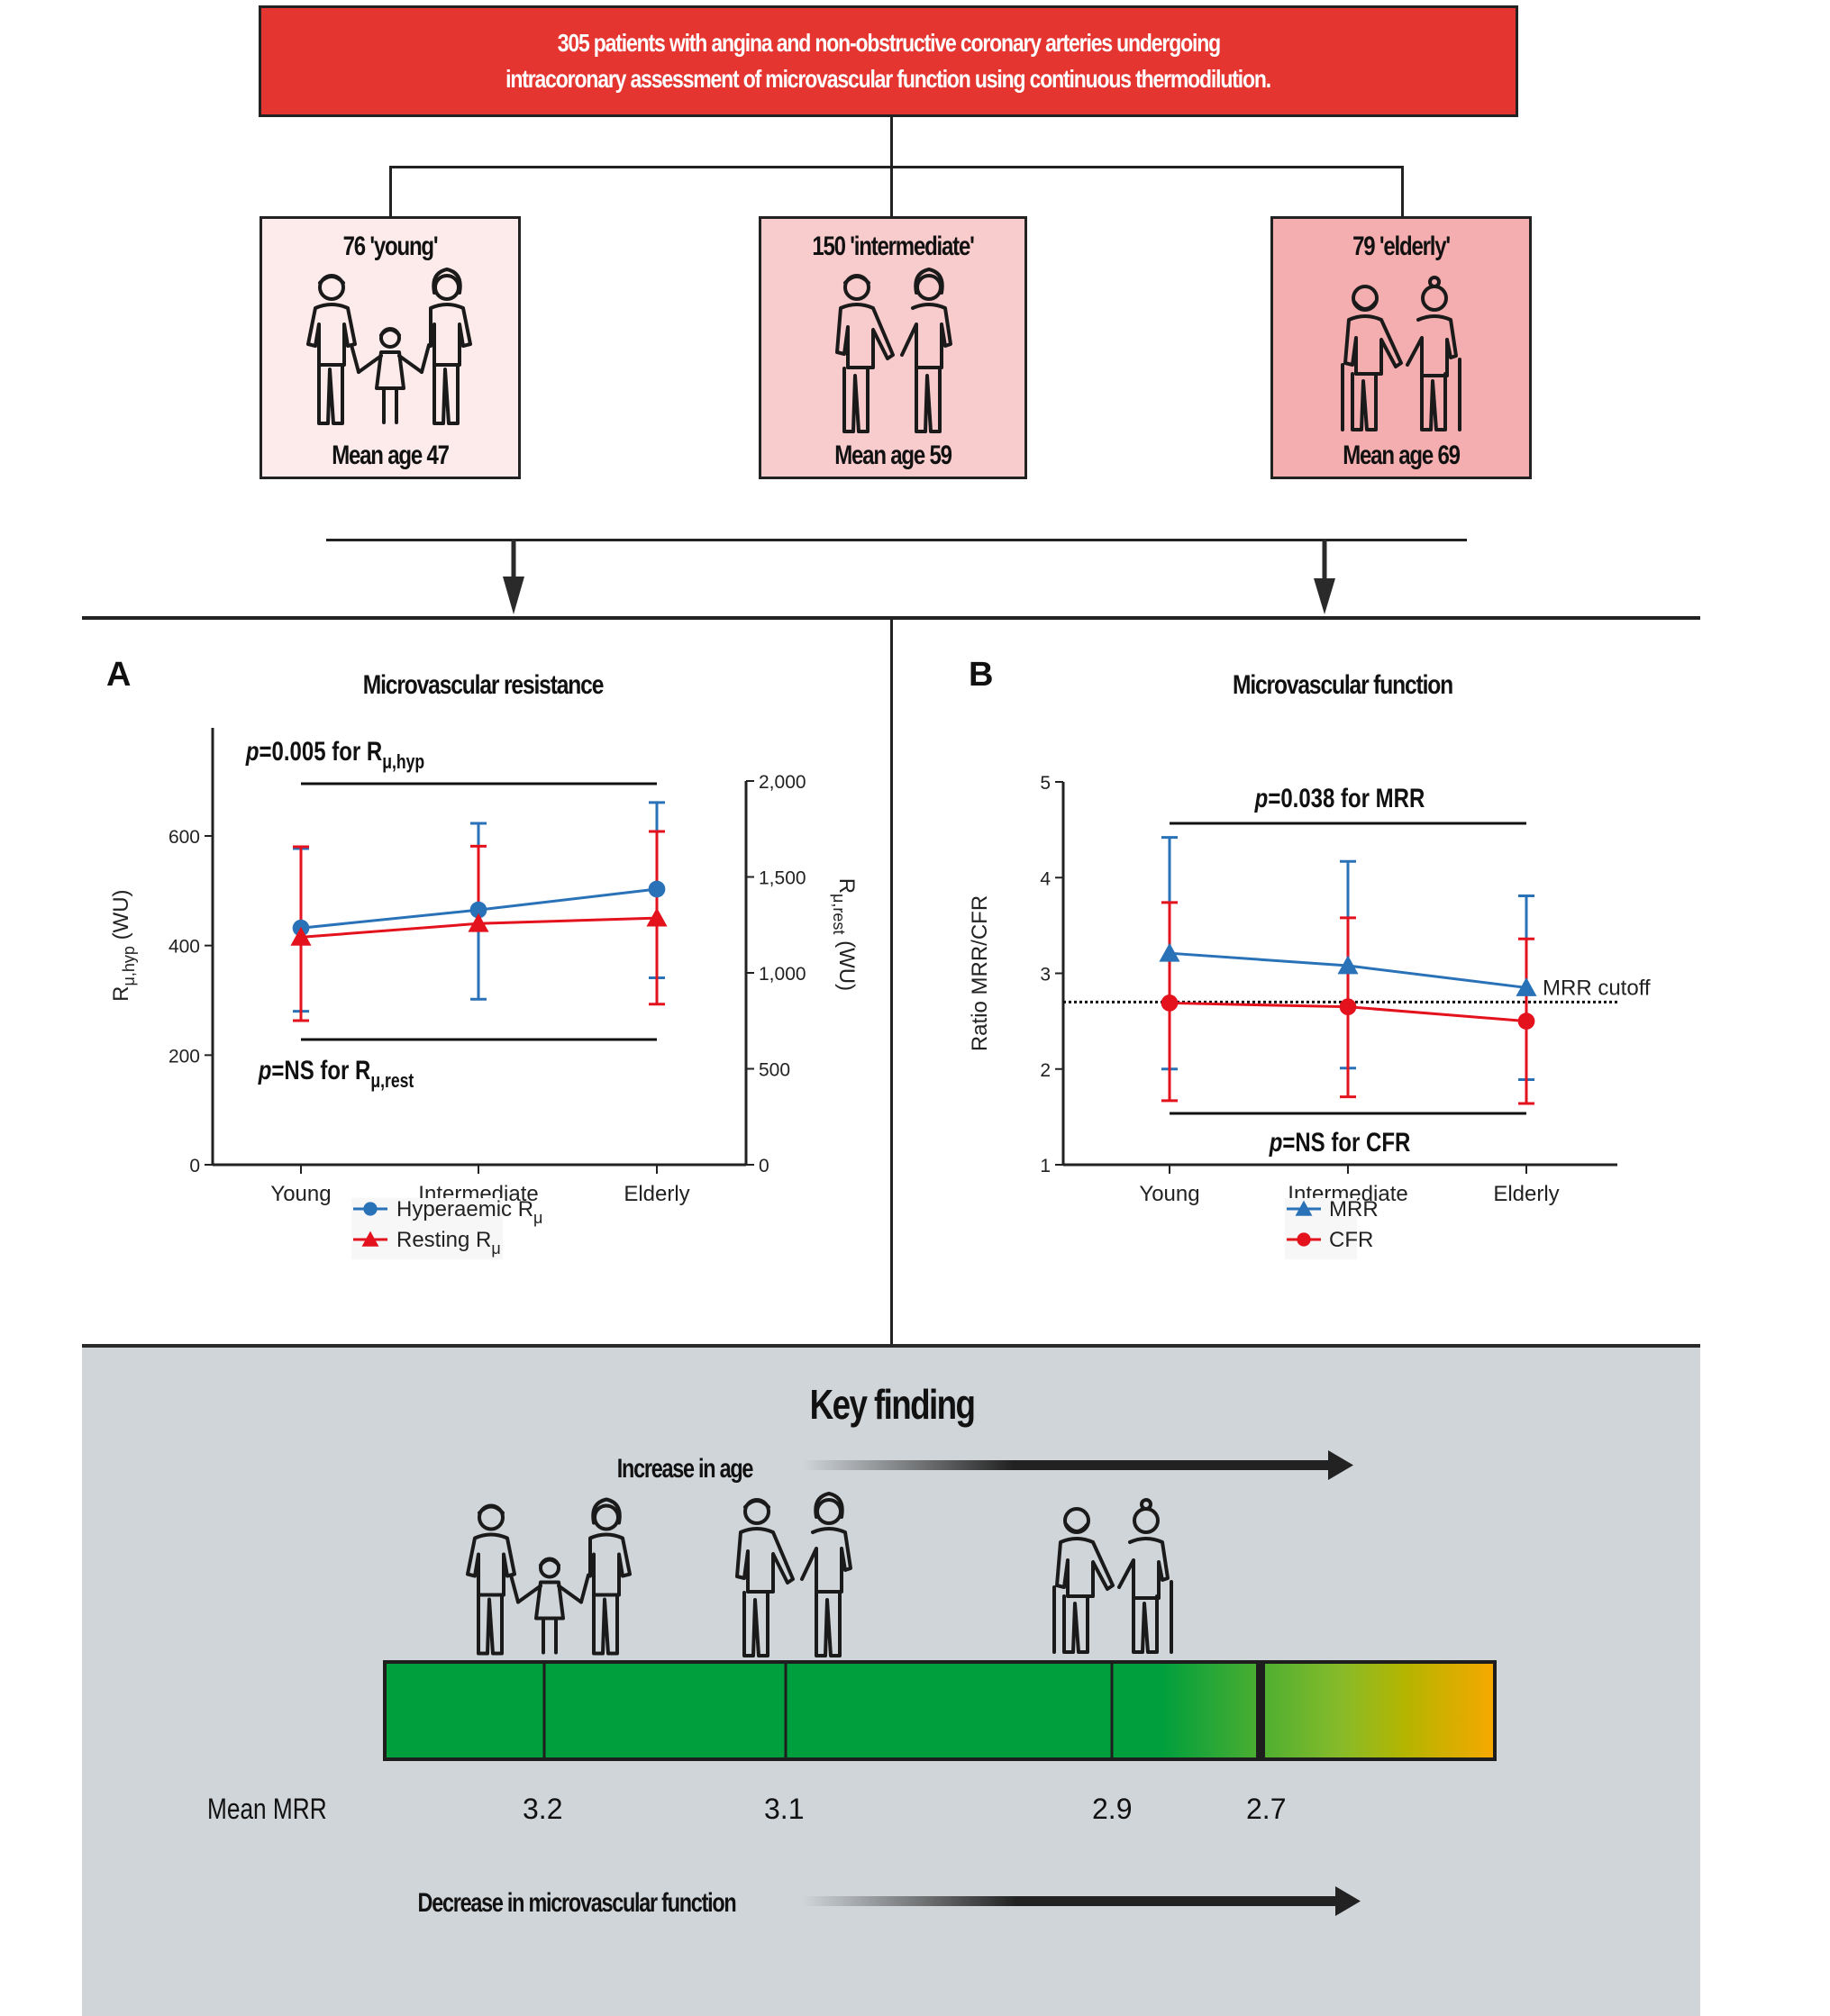 This screenshot has width=1830, height=2016. I want to click on y-tick-label: 5, so click(1045, 784).